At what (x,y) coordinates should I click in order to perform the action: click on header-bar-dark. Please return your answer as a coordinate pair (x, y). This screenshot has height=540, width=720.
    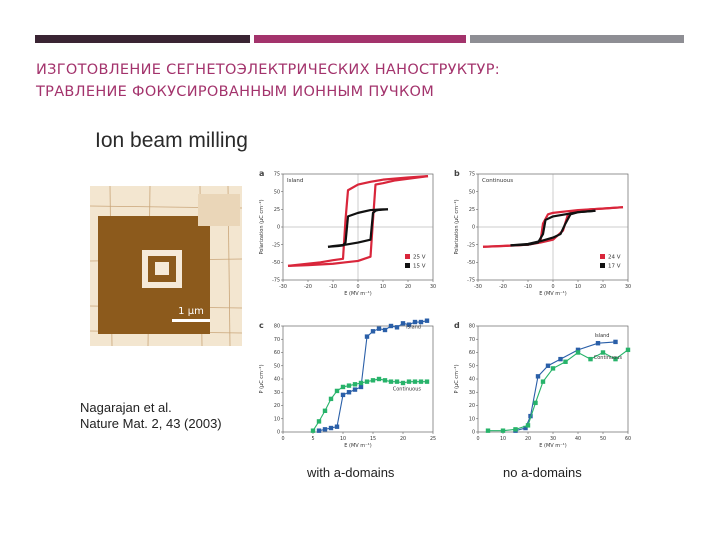
    Looking at the image, I should click on (142, 39).